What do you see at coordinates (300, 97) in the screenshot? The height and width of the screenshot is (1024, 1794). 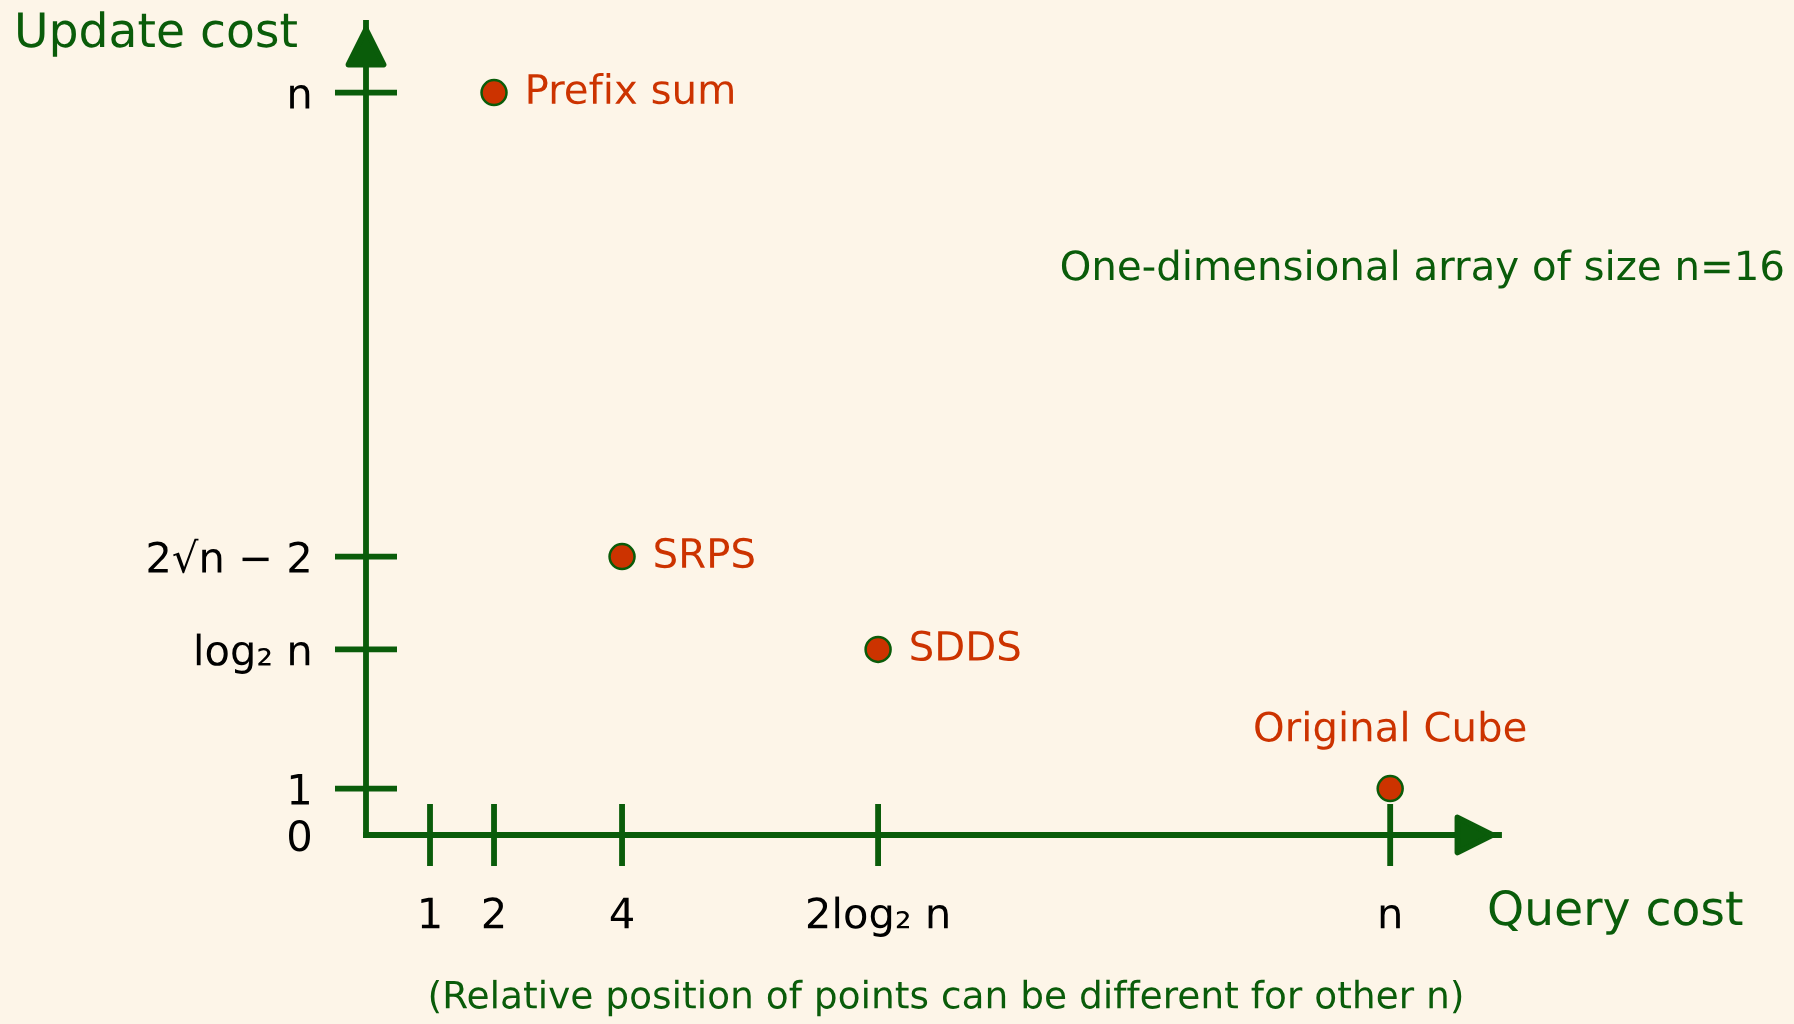 I see `y-tick-label: n` at bounding box center [300, 97].